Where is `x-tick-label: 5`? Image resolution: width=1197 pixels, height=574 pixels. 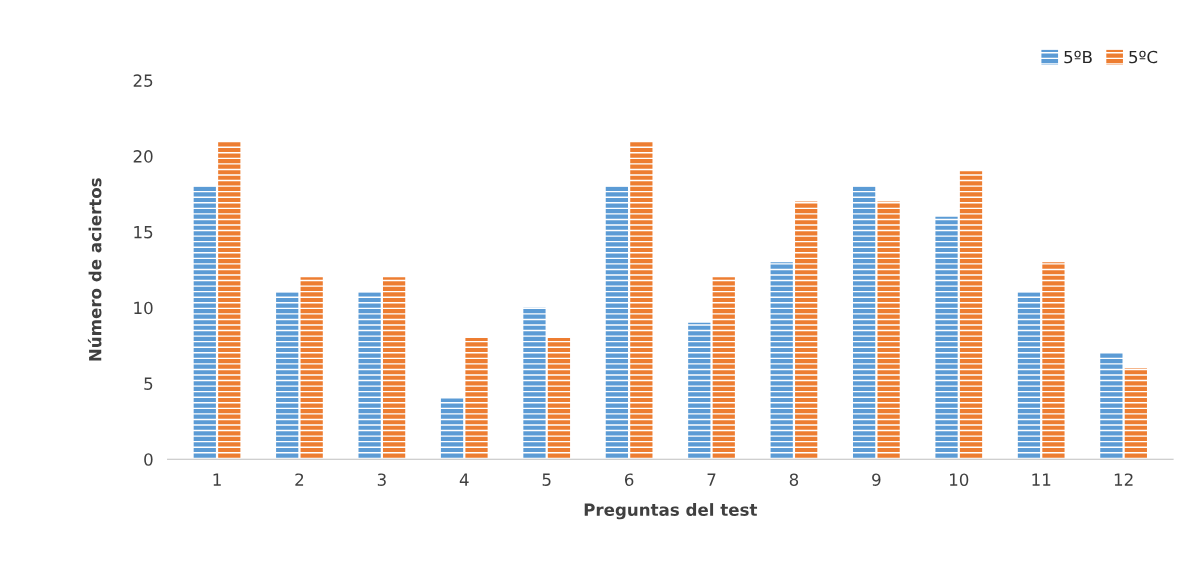
x-tick-label: 5 is located at coordinates (546, 479).